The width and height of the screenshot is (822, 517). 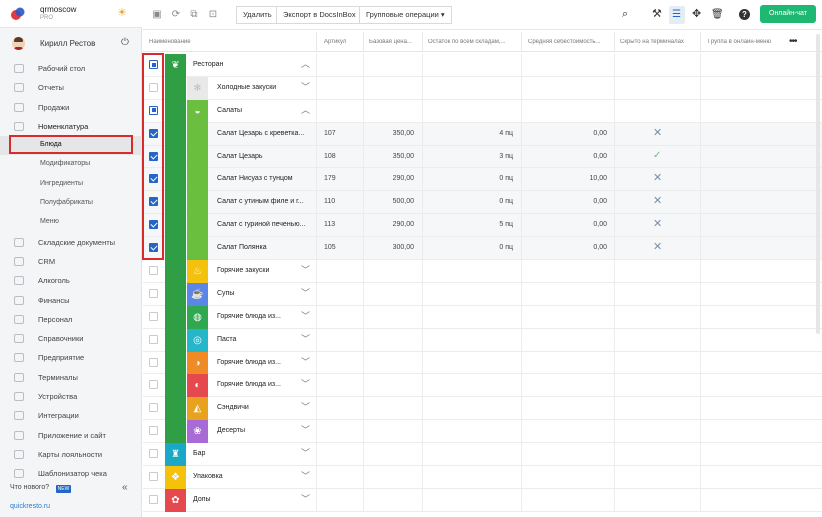 What do you see at coordinates (482, 88) in the screenshot?
I see `group-row: ❄ Холодные закуски ﹀` at bounding box center [482, 88].